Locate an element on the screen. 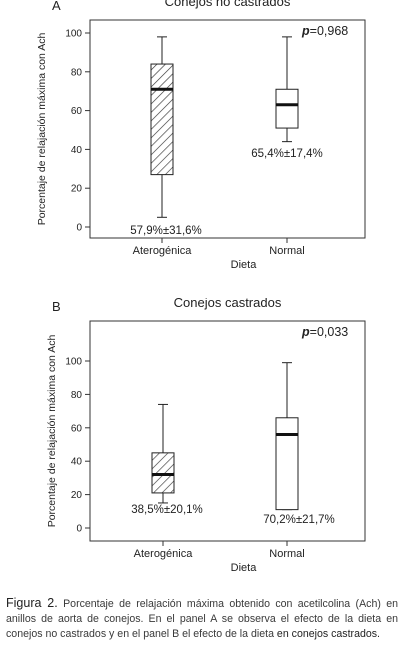 The image size is (402, 669). annotation: 65,4%±17,4% is located at coordinates (287, 154).